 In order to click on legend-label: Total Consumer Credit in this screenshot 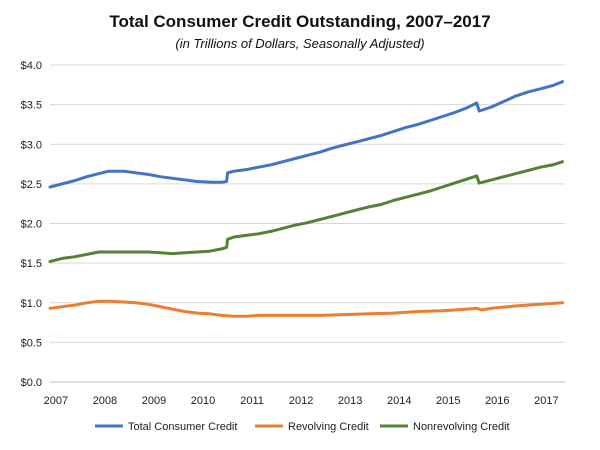, I will do `click(182, 427)`.